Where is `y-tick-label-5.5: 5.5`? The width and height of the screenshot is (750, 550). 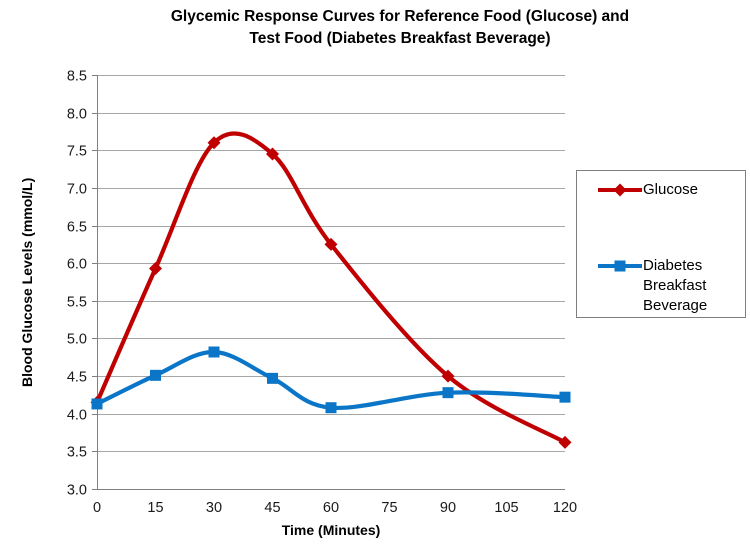 y-tick-label-5.5: 5.5 is located at coordinates (77, 303).